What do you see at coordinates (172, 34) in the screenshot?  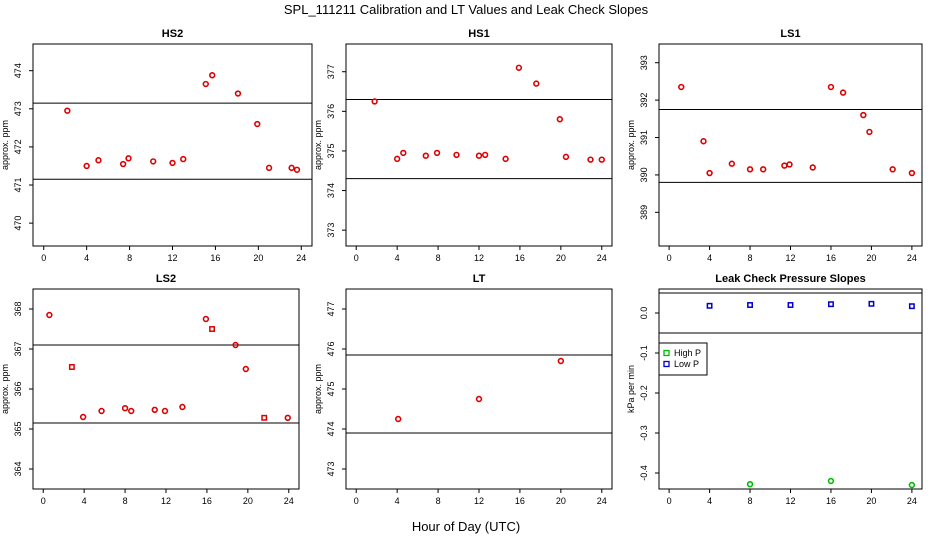 I see `panel-title: HS2` at bounding box center [172, 34].